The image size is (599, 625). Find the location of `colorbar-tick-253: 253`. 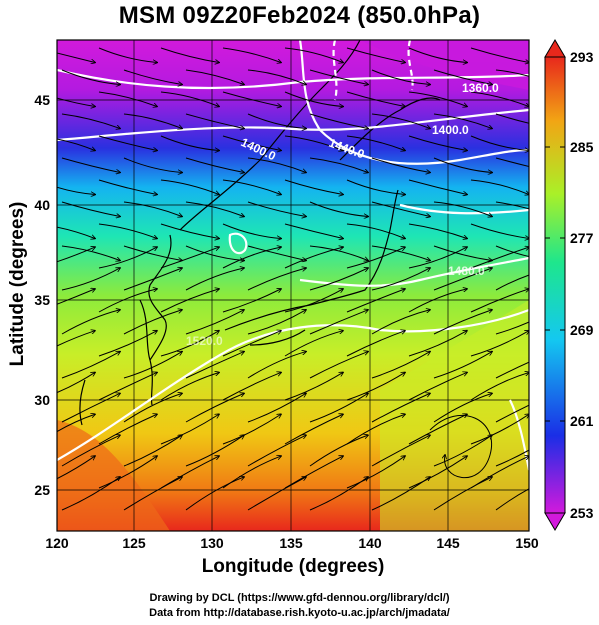

colorbar-tick-253: 253 is located at coordinates (582, 513).